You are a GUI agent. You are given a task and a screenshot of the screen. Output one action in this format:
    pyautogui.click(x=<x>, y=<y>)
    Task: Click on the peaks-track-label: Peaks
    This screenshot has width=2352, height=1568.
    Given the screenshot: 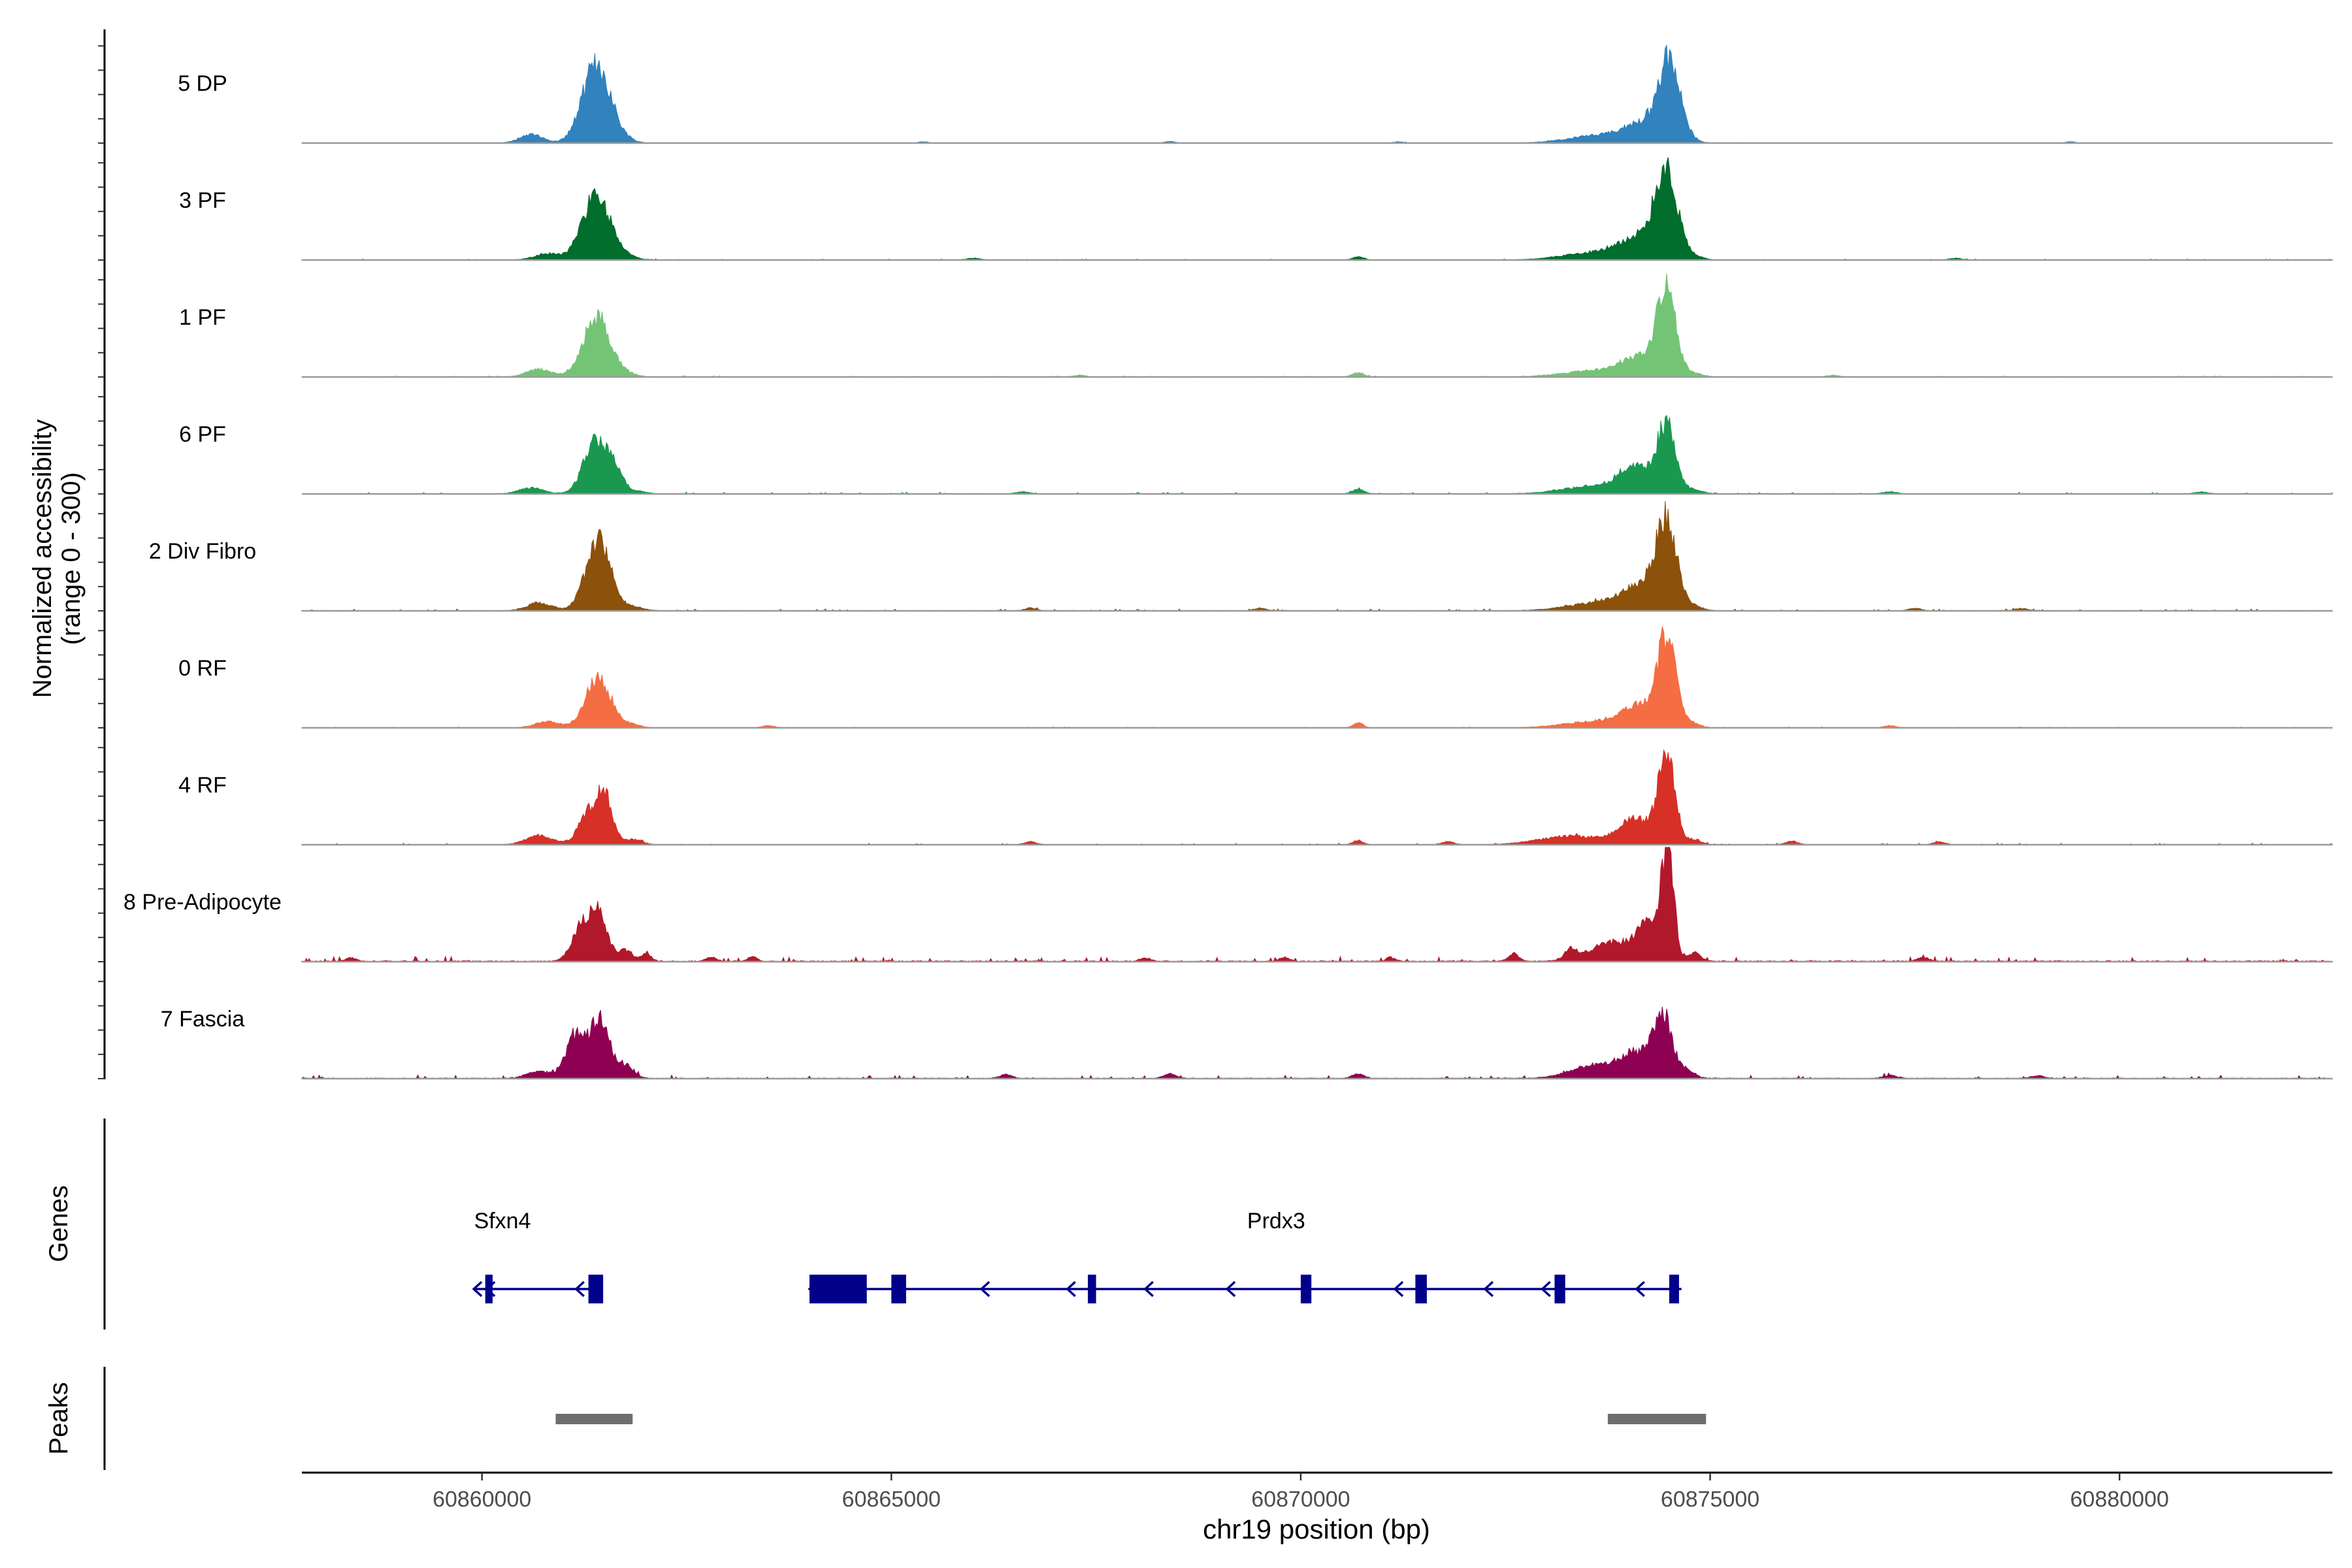 What is the action you would take?
    pyautogui.click(x=58, y=1418)
    